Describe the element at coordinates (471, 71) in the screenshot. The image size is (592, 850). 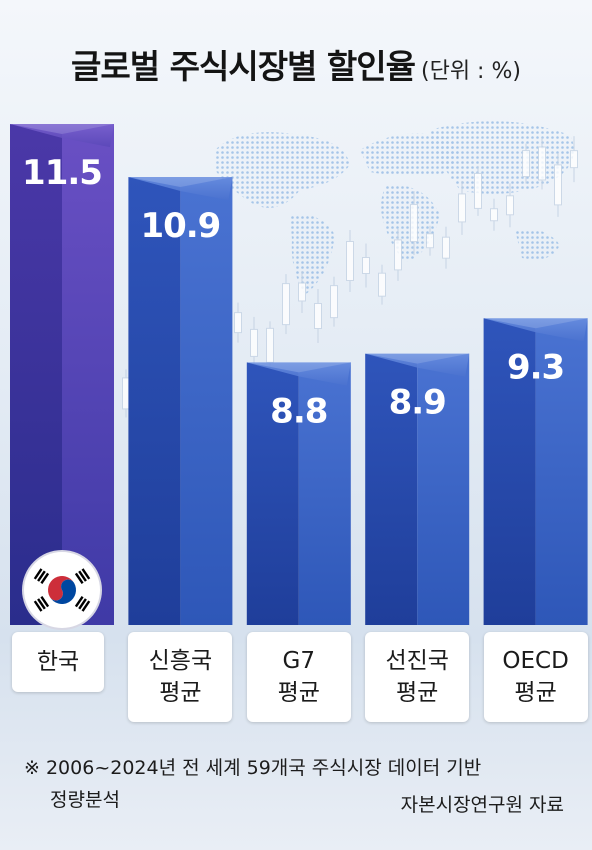
I see `unit-label: (단위 : %)` at that location.